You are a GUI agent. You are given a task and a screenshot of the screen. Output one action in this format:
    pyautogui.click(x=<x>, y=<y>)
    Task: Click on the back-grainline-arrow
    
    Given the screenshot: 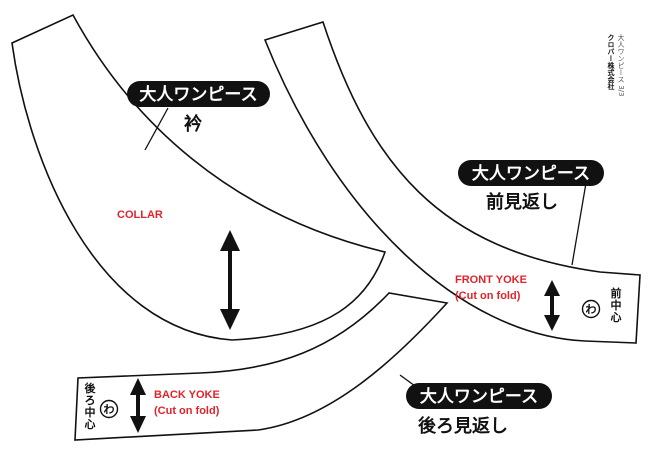 What is the action you would take?
    pyautogui.click(x=138, y=405)
    